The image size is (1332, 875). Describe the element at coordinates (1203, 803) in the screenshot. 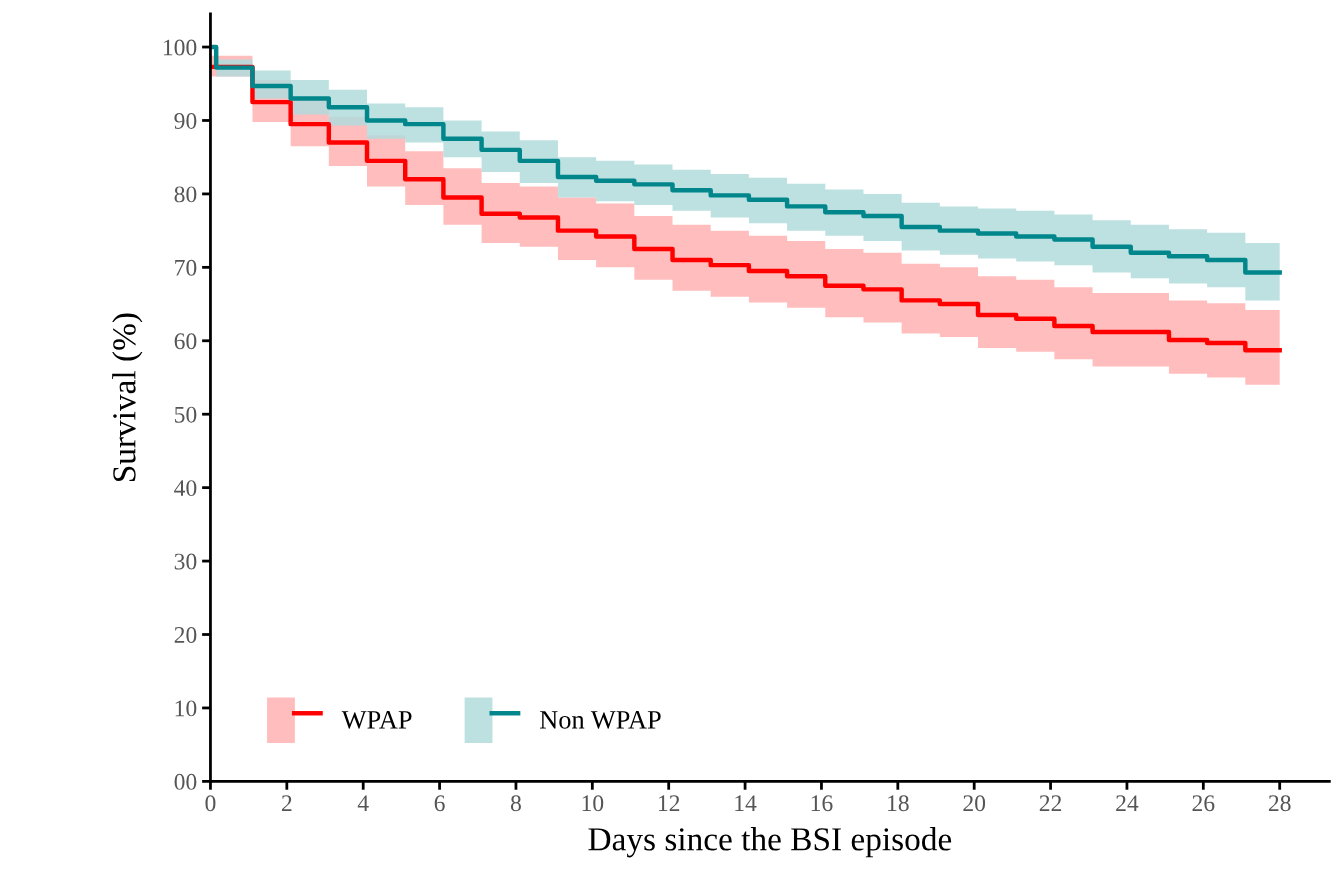

I see `x-tick-label: 26` at that location.